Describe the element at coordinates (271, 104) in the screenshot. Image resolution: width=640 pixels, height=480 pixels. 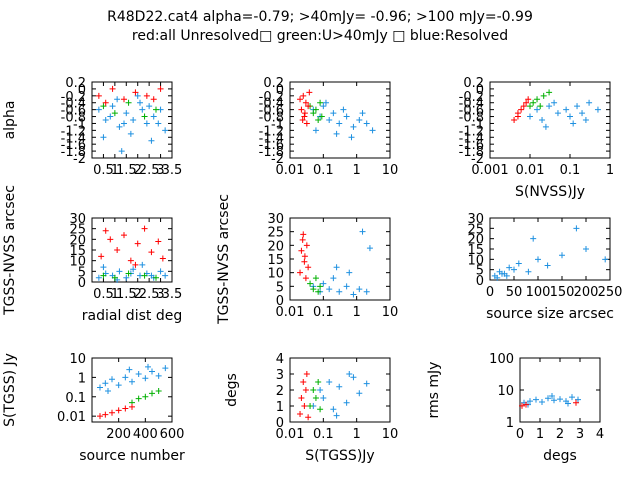
I see `y-tick-label: -0.4` at that location.